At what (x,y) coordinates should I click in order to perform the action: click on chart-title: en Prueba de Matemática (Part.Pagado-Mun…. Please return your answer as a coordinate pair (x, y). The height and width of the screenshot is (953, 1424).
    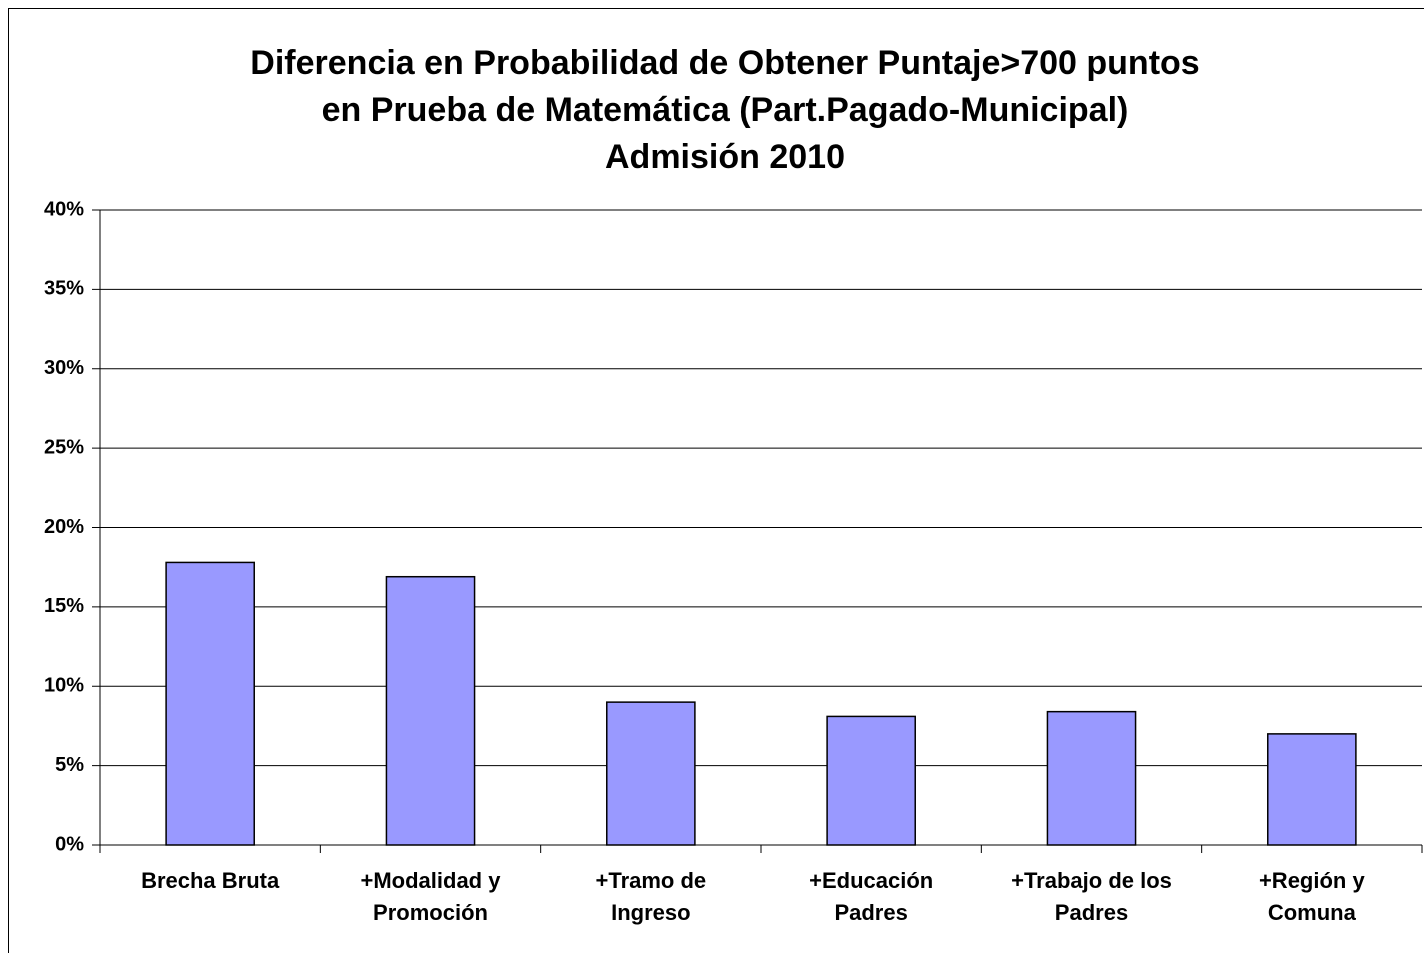
    Looking at the image, I should click on (725, 110).